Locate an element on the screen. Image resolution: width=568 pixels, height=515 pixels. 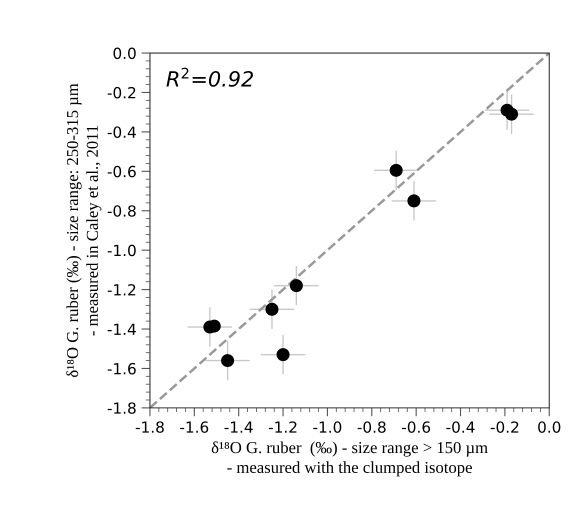
y-tick-label: -1.6 is located at coordinates (122, 368).